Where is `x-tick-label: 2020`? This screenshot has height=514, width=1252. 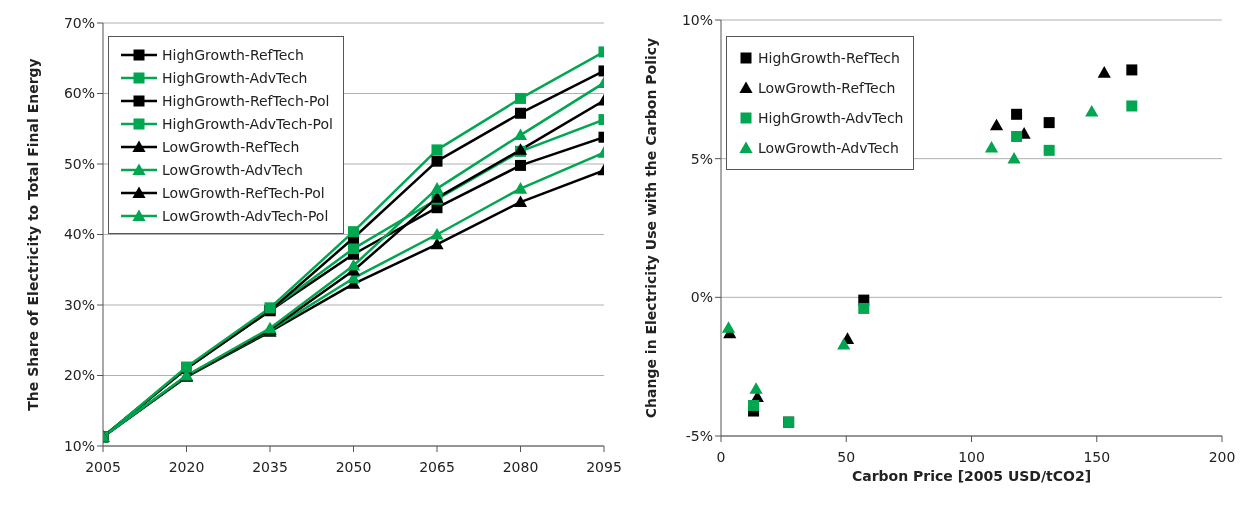 x-tick-label: 2020 is located at coordinates (186, 466).